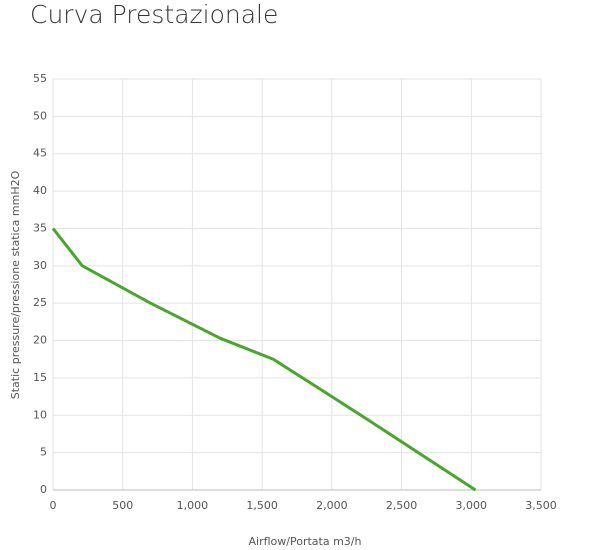 This screenshot has width=600, height=550. I want to click on x-tick-label: 3,000, so click(472, 505).